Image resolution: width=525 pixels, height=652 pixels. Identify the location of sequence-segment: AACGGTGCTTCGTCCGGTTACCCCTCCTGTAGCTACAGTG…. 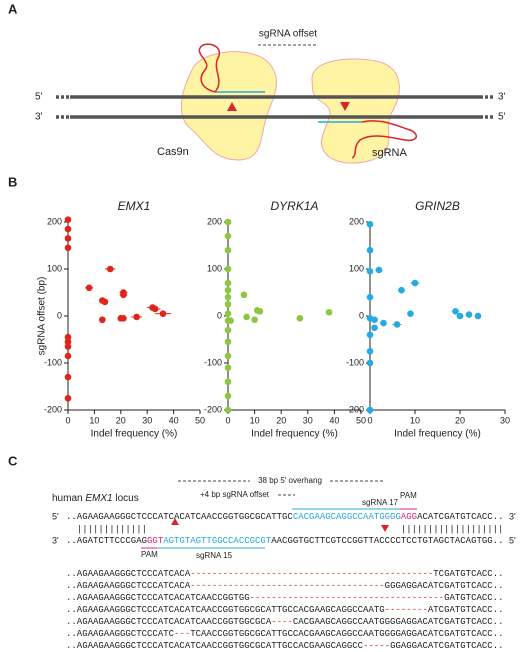
(387, 541).